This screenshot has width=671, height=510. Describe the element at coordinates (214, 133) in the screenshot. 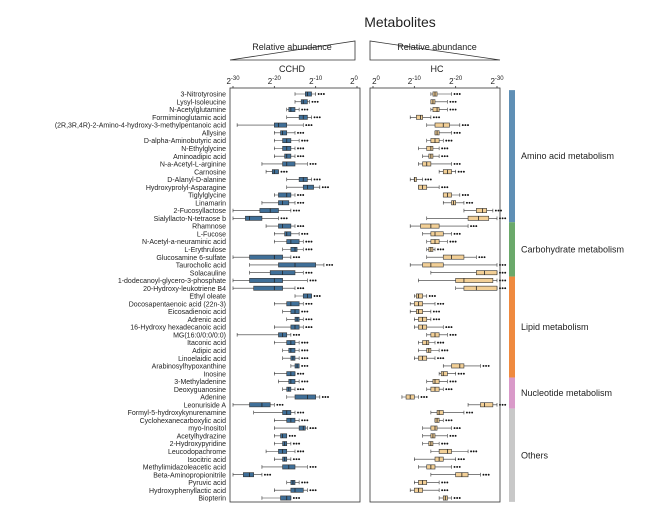

I see `metabolite-label: Allysine` at that location.